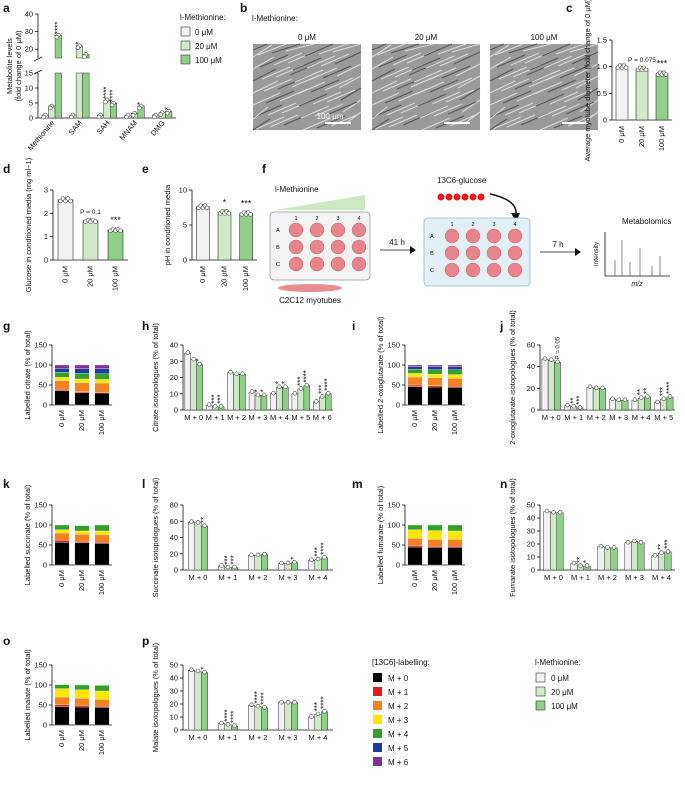 Image resolution: width=685 pixels, height=790 pixels. I want to click on micrograph-label: 0 μM, so click(307, 37).